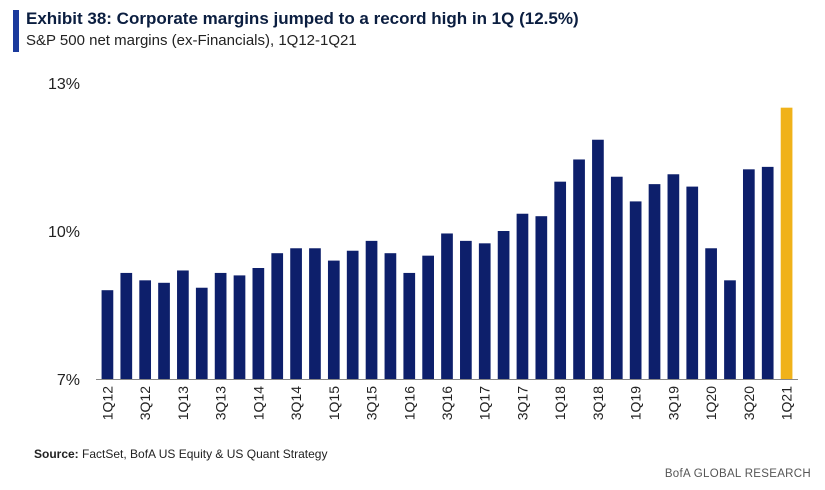 The height and width of the screenshot is (490, 825). Describe the element at coordinates (296, 403) in the screenshot. I see `x-tick-label: 3Q14` at that location.